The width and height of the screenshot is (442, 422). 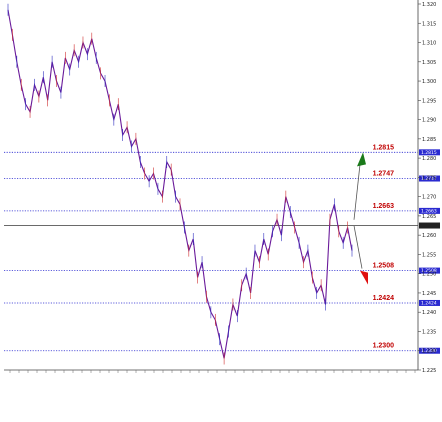 What do you see at coordinates (429, 159) in the screenshot?
I see `y-tick-label: 1.280` at bounding box center [429, 159].